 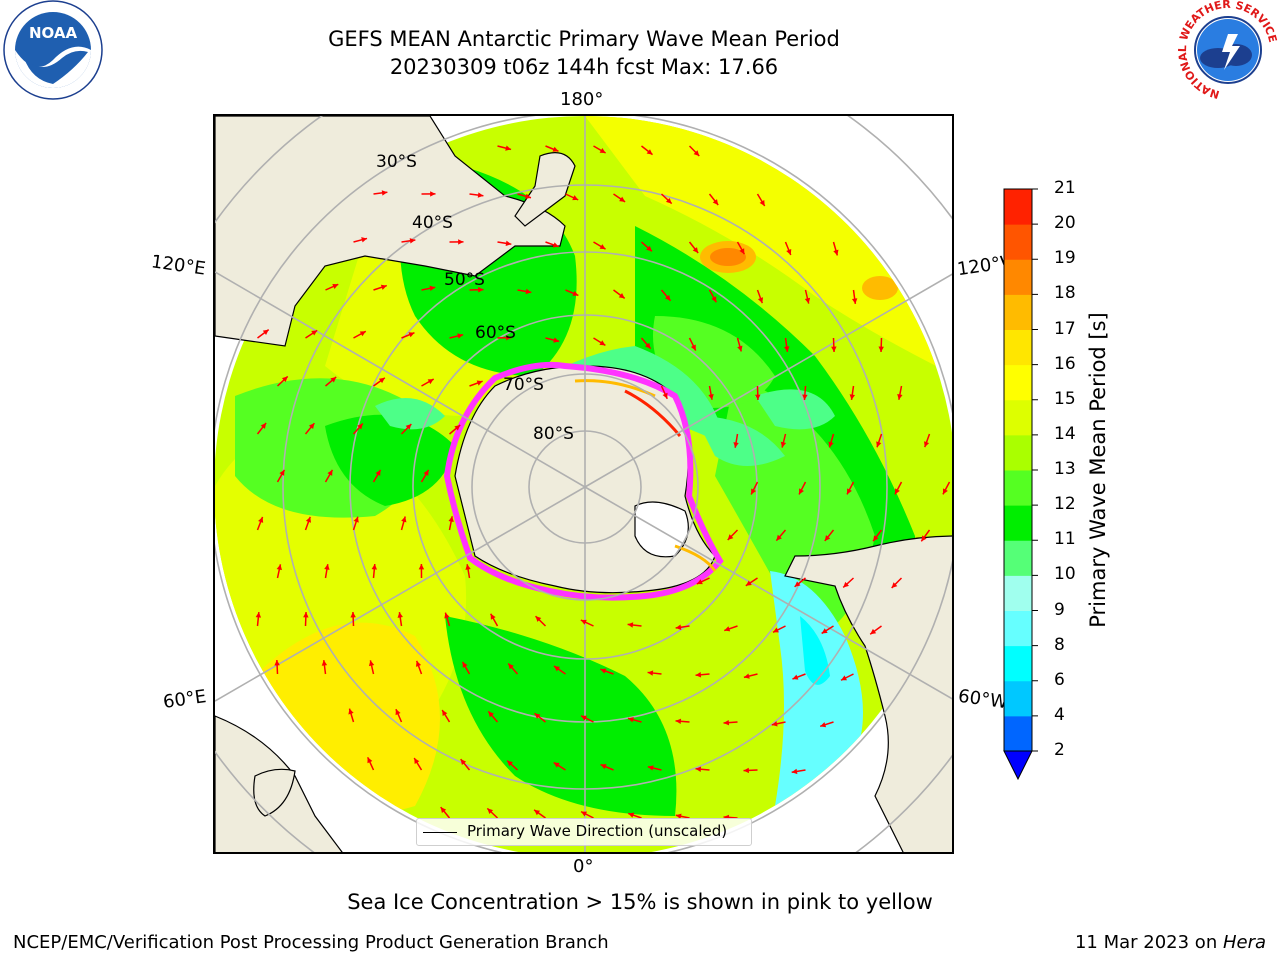 What do you see at coordinates (1020, 484) in the screenshot?
I see `colorbar` at bounding box center [1020, 484].